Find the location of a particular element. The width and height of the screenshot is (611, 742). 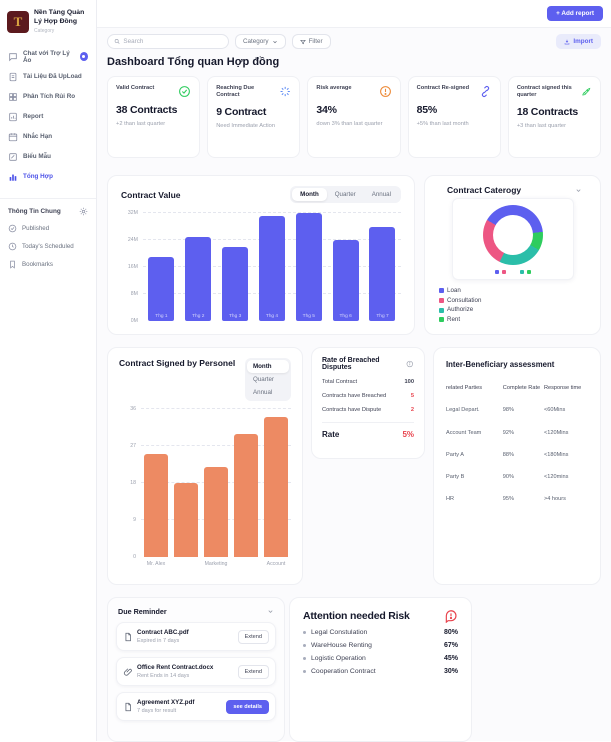

search-icon is located at coordinates (117, 41).